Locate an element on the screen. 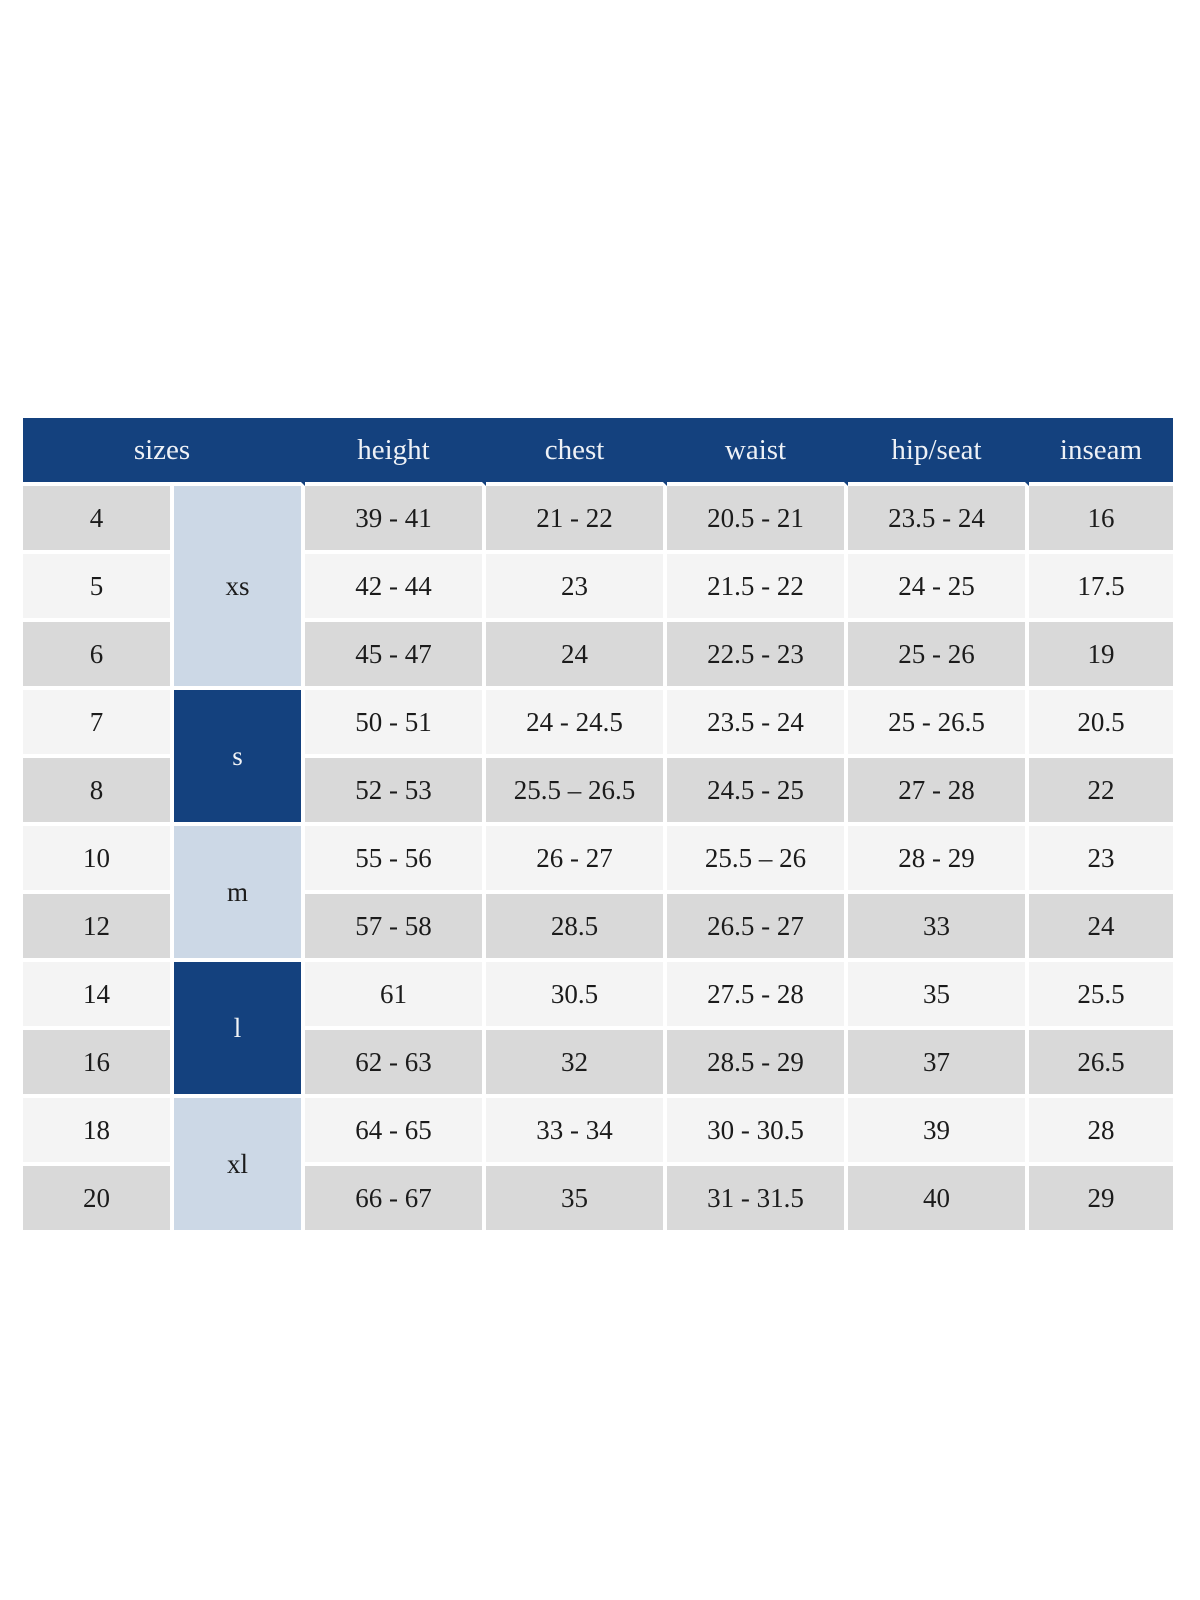 This screenshot has height=1600, width=1200. size-group-cell-xs: xs is located at coordinates (239, 588).